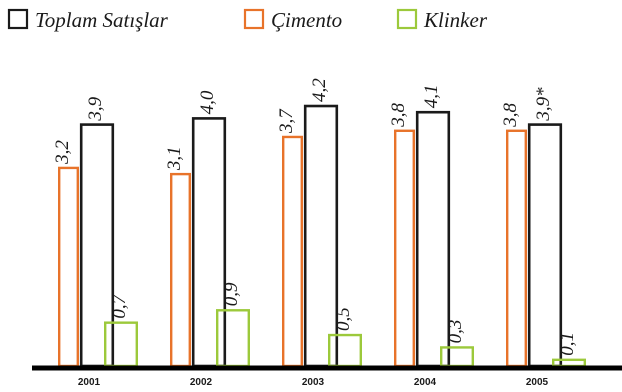  Describe the element at coordinates (89, 382) in the screenshot. I see `x-tick-label-2001: 2001` at that location.